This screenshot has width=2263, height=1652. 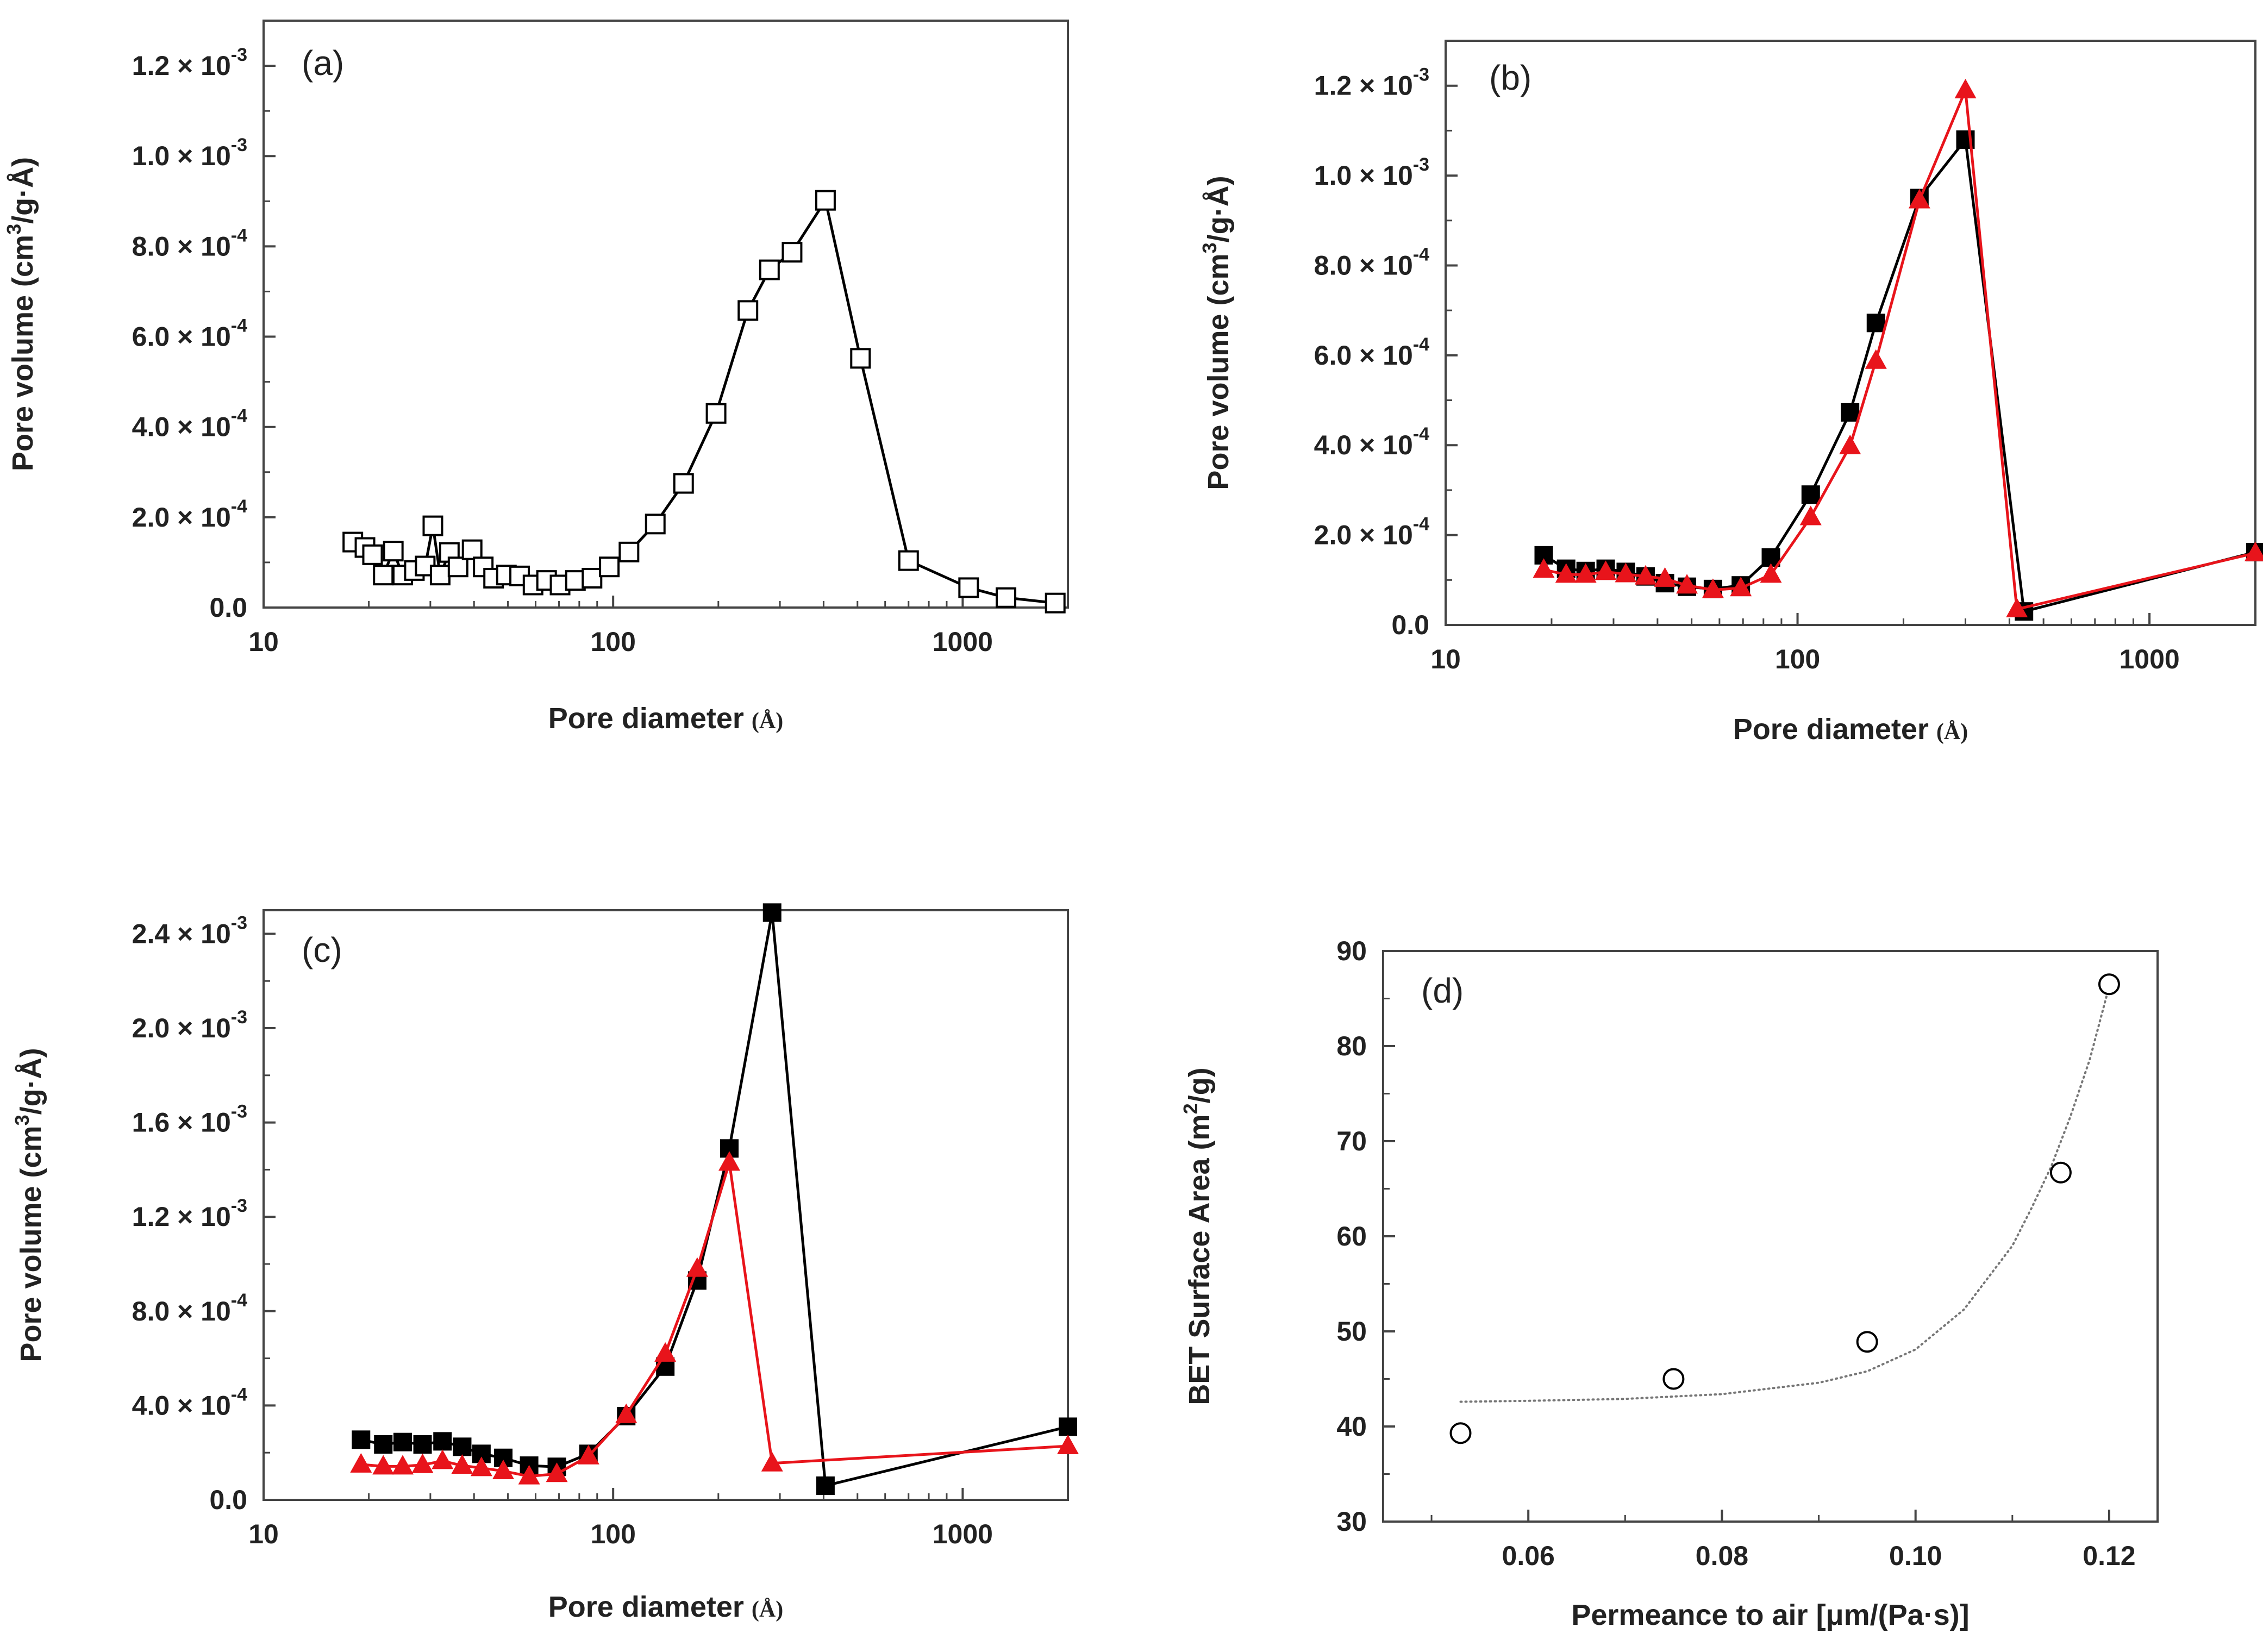 What do you see at coordinates (1915, 1556) in the screenshot?
I see `x-tick-label: 0.10` at bounding box center [1915, 1556].